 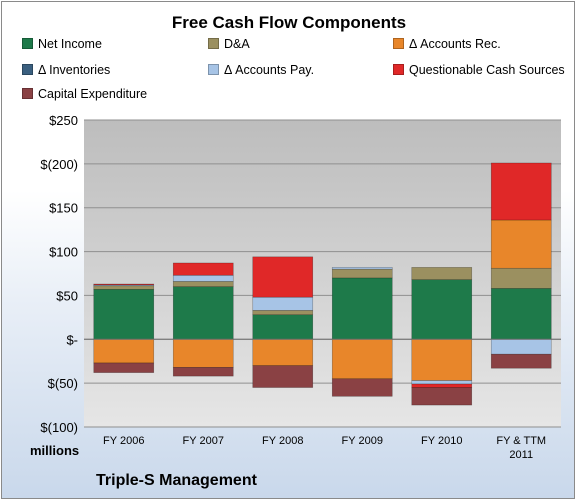 I want to click on legend-item-questionable: Questionable Cash Sources, so click(x=479, y=70).